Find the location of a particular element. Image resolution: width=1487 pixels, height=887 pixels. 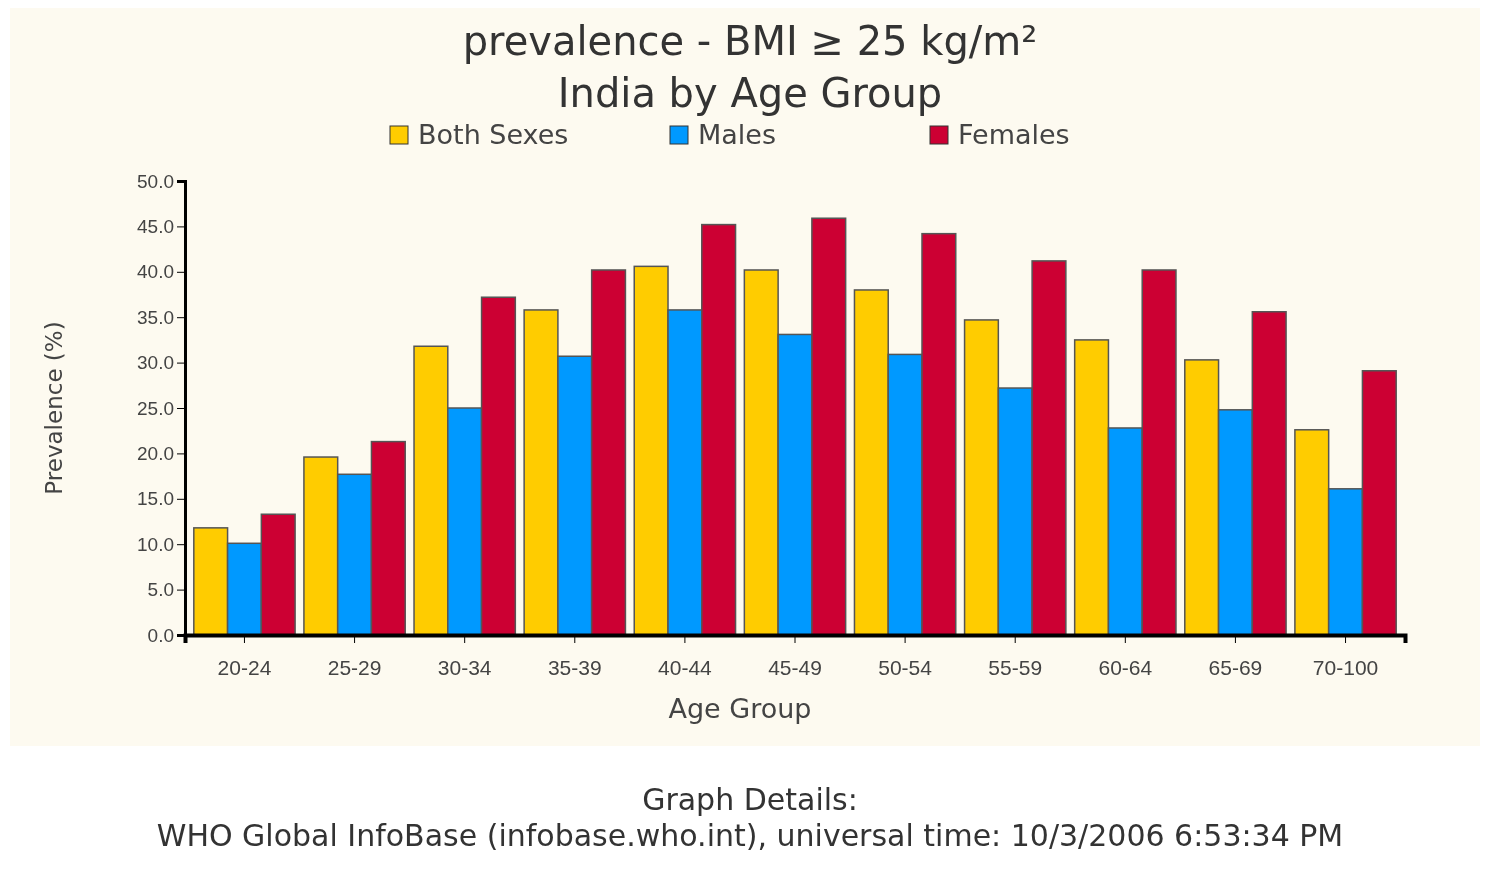

chart-title: prevalence - BMI ≥ 25 kg/m² is located at coordinates (750, 41).